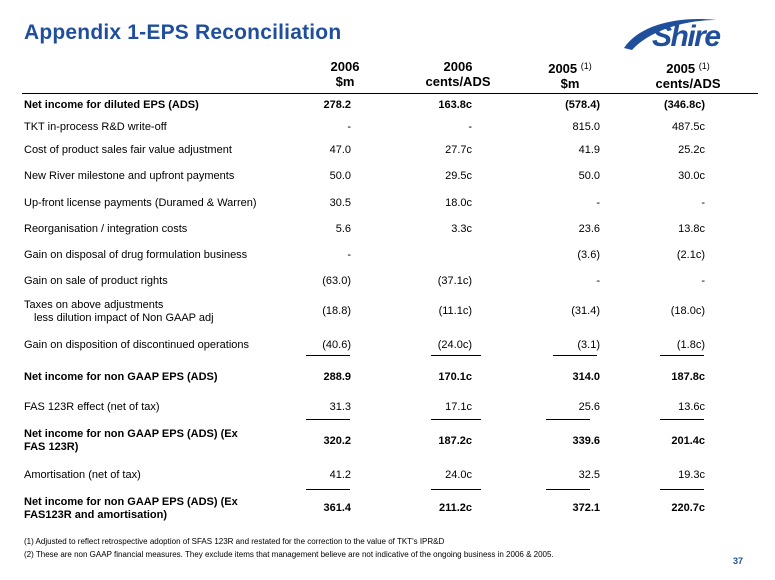  I want to click on cell-value: 163.8c, so click(455, 105).